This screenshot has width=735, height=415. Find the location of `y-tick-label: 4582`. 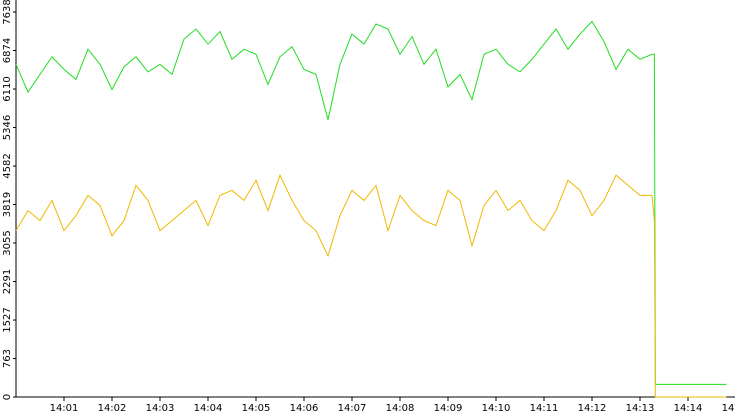

y-tick-label: 4582 is located at coordinates (7, 165).